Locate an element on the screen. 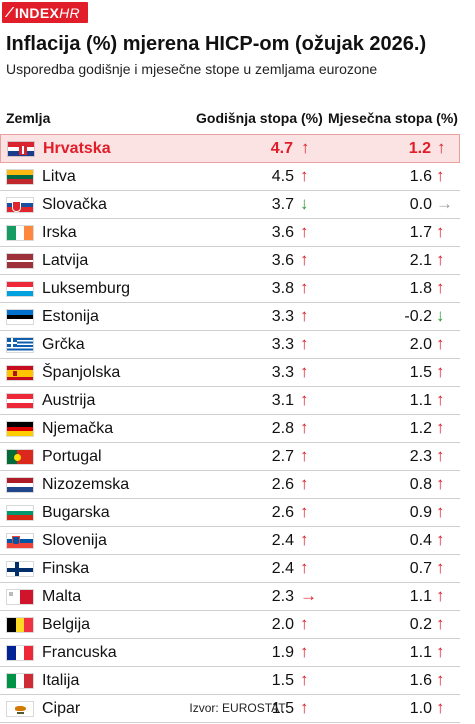  monthly-rate: 2.1 is located at coordinates (420, 260).